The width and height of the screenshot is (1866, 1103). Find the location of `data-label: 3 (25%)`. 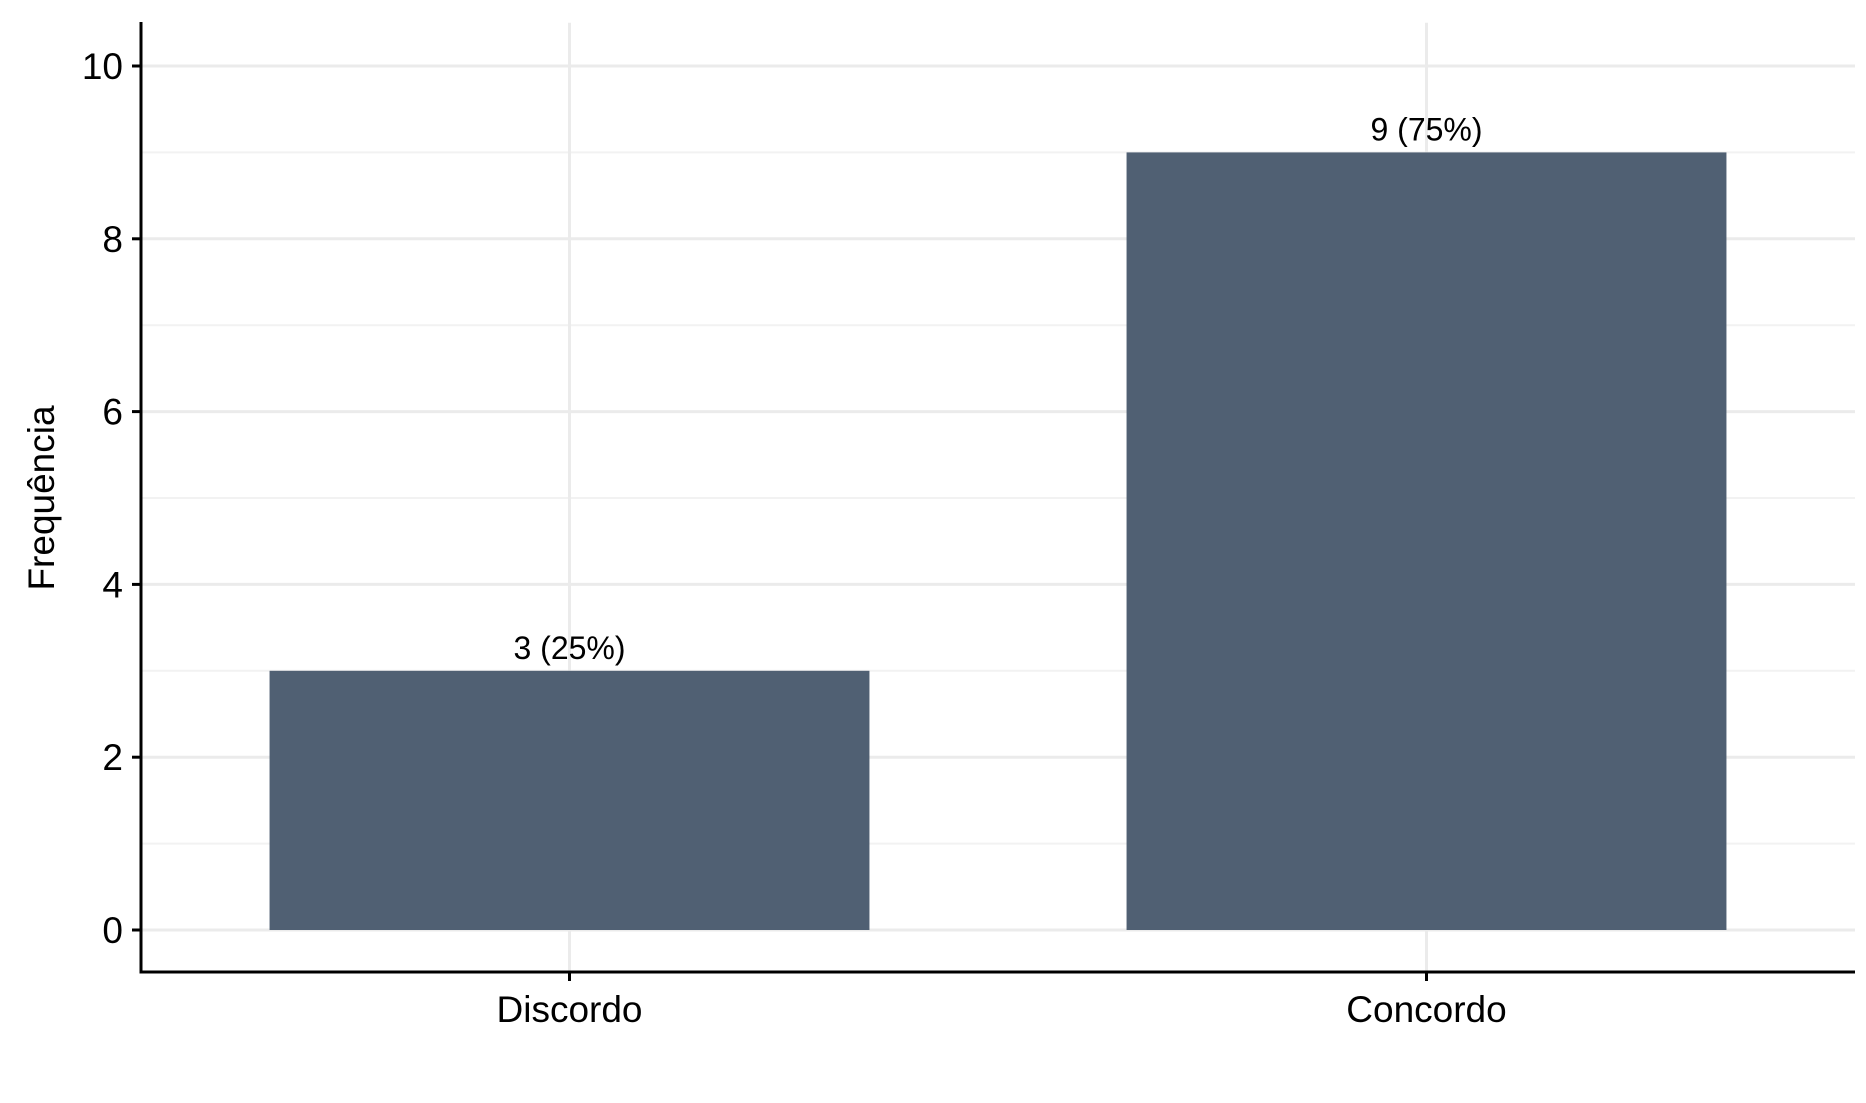

data-label: 3 (25%) is located at coordinates (569, 648).